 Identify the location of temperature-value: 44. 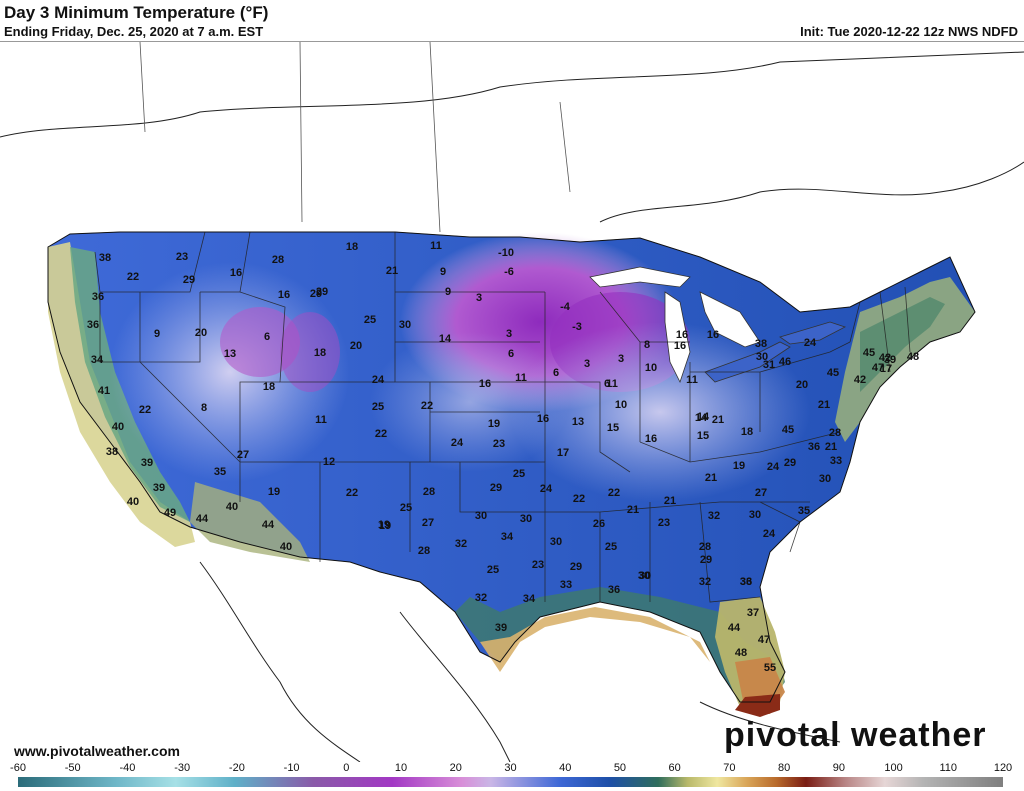
(268, 525).